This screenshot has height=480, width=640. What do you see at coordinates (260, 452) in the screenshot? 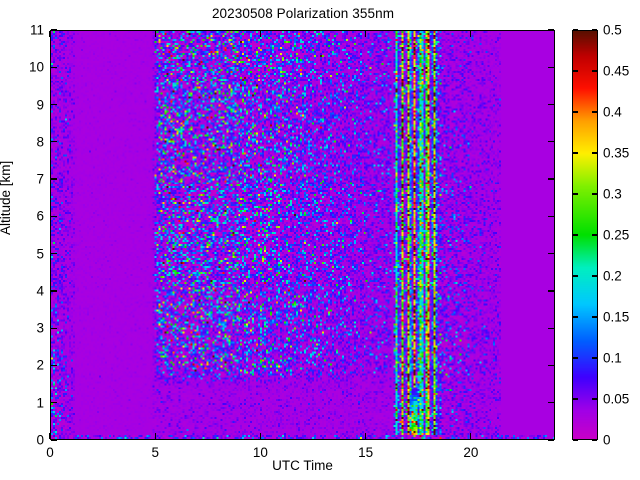
I see `x-tick-label: 10` at bounding box center [260, 452].